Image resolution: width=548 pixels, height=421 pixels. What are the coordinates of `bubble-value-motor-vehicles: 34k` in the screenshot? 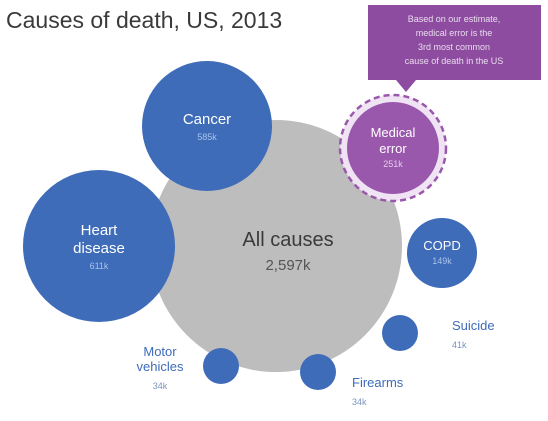 It's located at (160, 386).